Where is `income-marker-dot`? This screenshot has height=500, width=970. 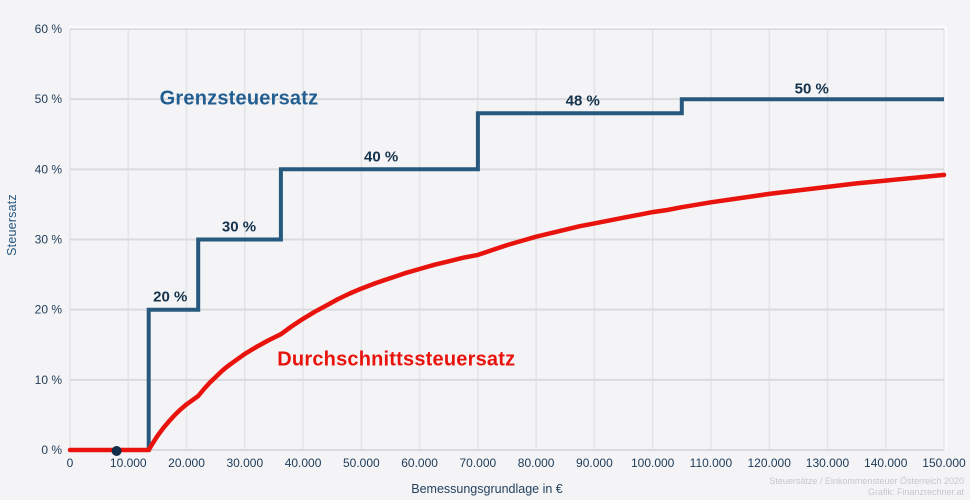 income-marker-dot is located at coordinates (116, 451).